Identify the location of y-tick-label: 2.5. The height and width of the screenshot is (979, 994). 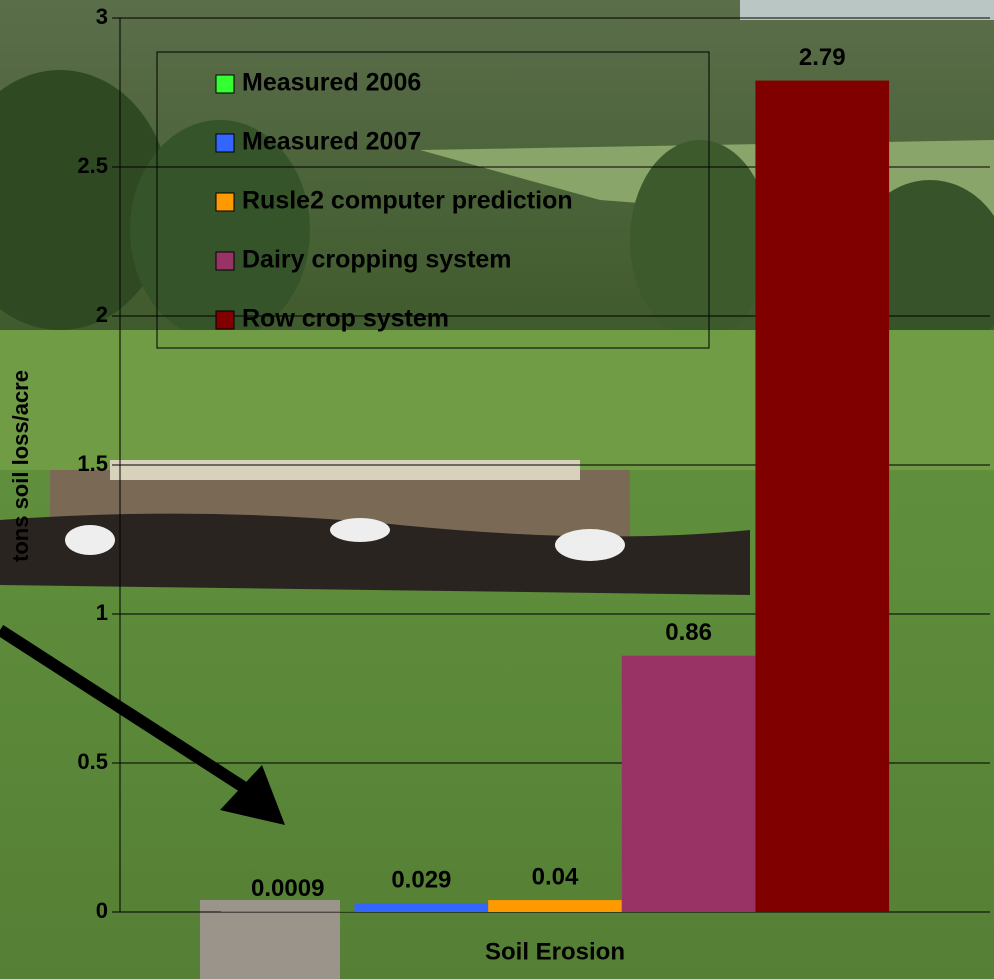
(92, 165).